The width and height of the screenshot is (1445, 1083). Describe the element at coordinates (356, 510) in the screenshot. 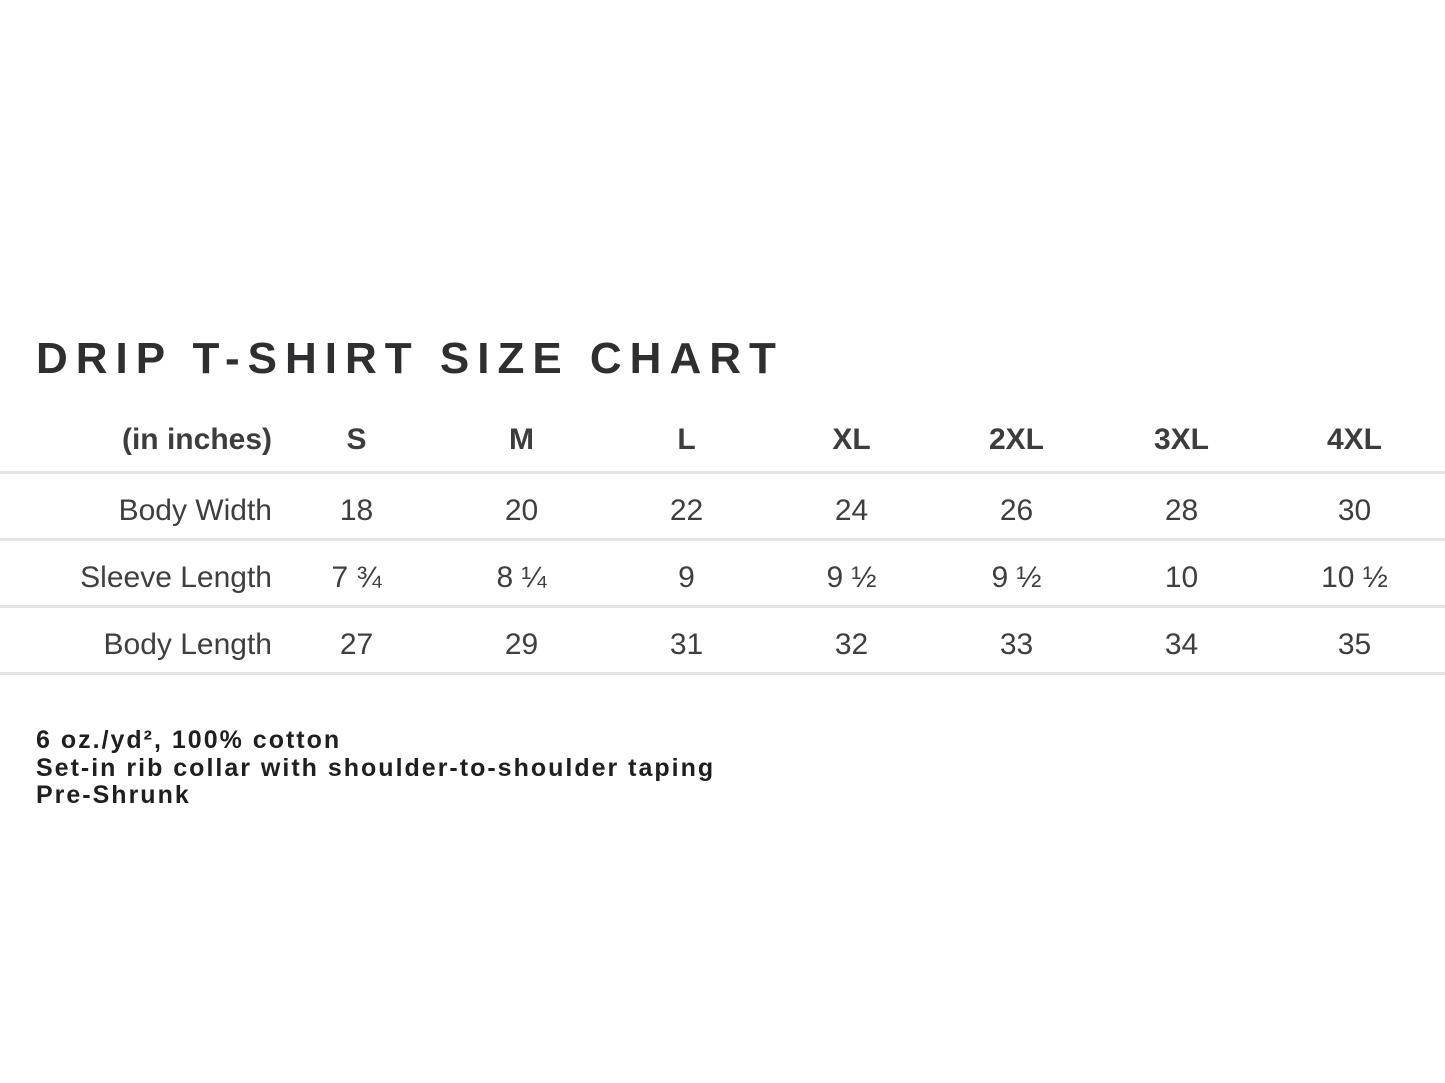

I see `cell: 18` at that location.